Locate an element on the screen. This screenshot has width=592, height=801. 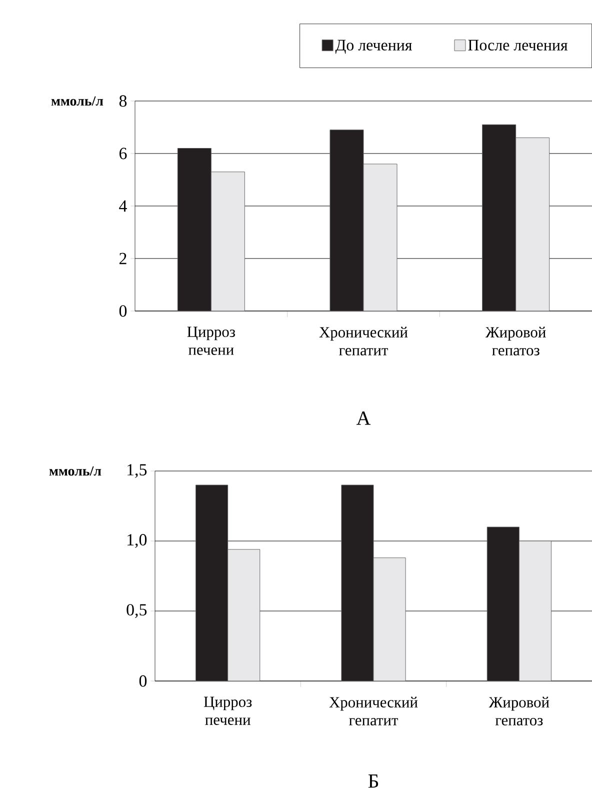
legend-label: До лечения is located at coordinates (373, 47).